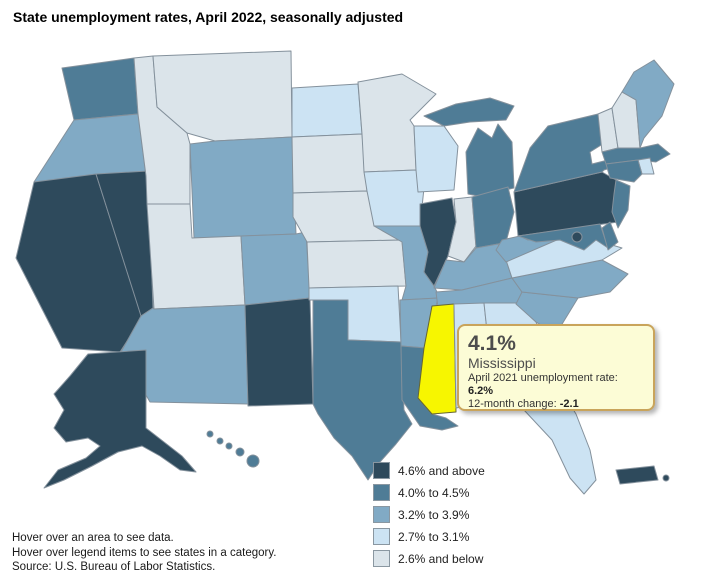  I want to click on state-alaska, so click(120, 419).